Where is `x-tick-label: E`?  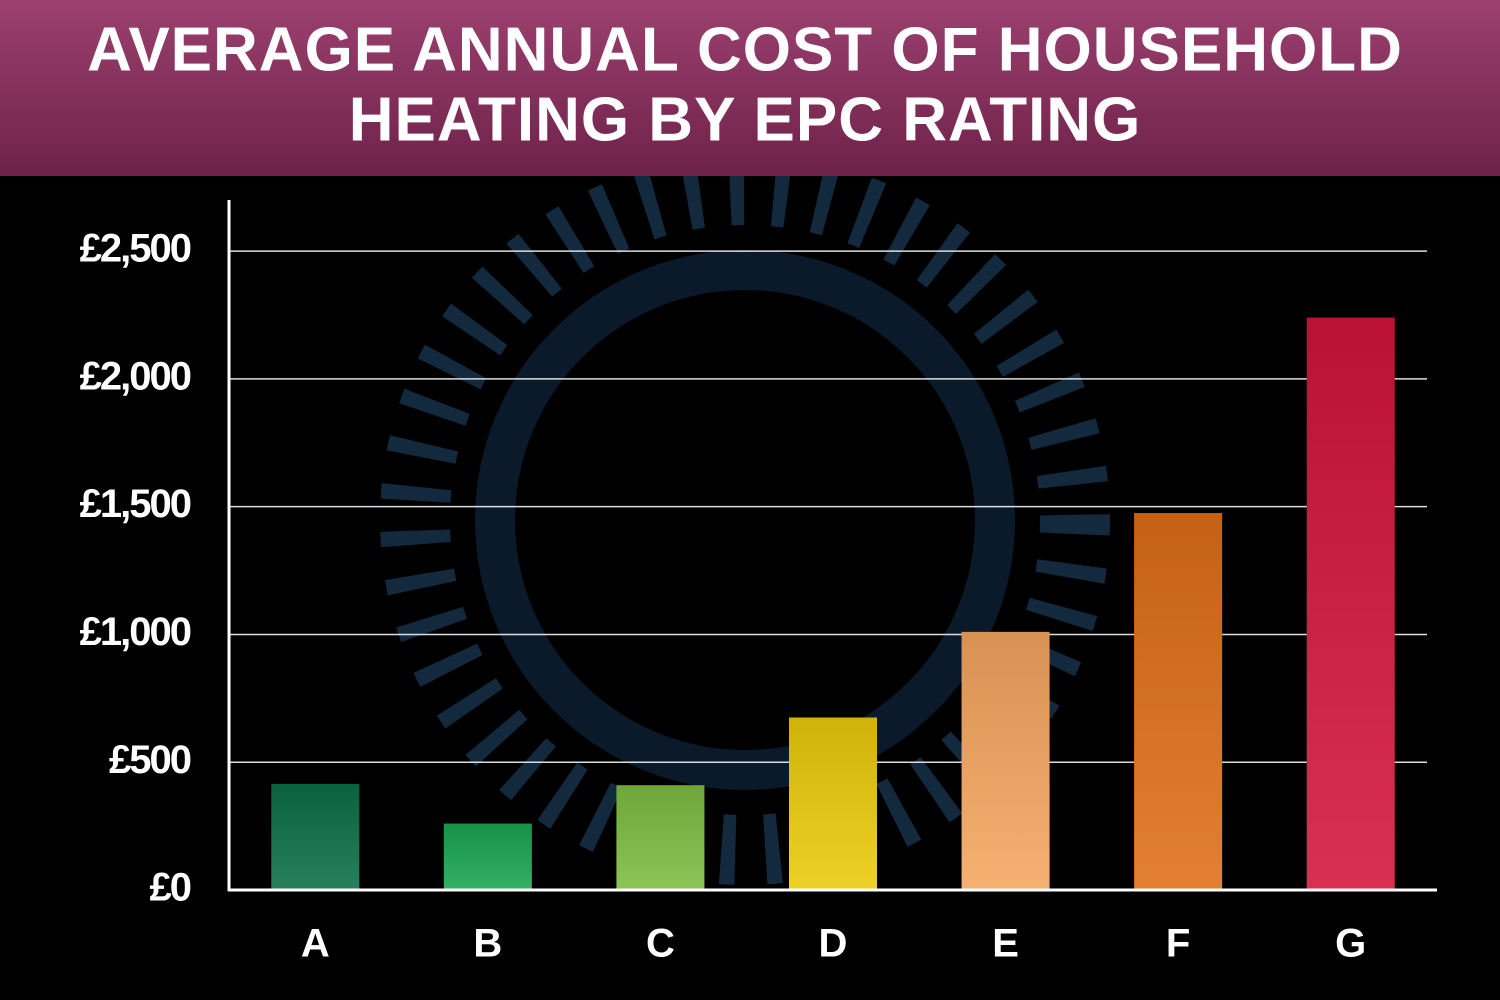
x-tick-label: E is located at coordinates (1005, 944).